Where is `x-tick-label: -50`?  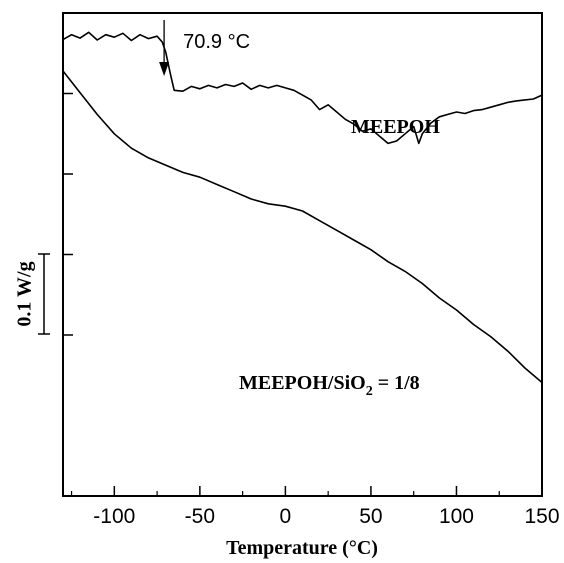
x-tick-label: -50 is located at coordinates (200, 516).